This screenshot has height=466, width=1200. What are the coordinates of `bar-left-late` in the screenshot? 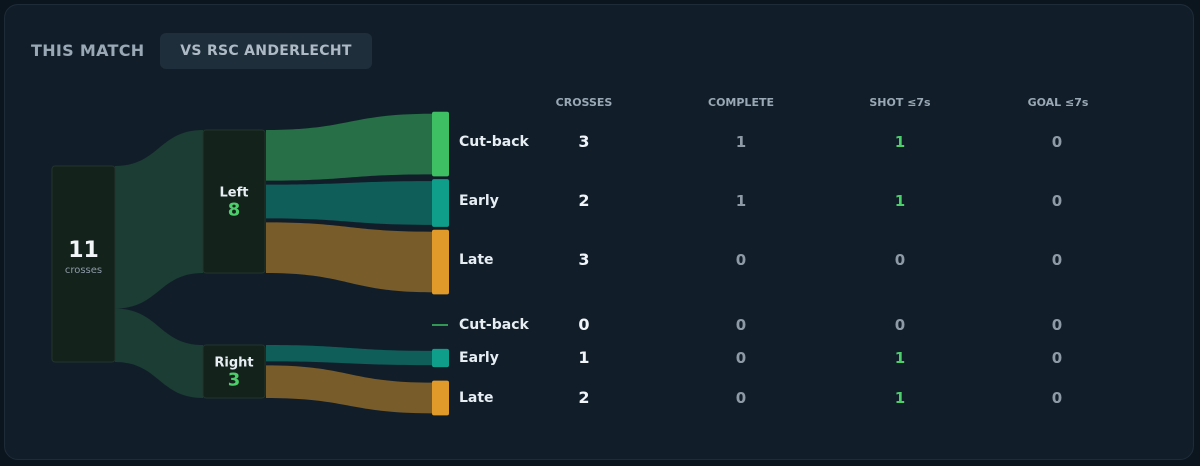 It's located at (440, 262).